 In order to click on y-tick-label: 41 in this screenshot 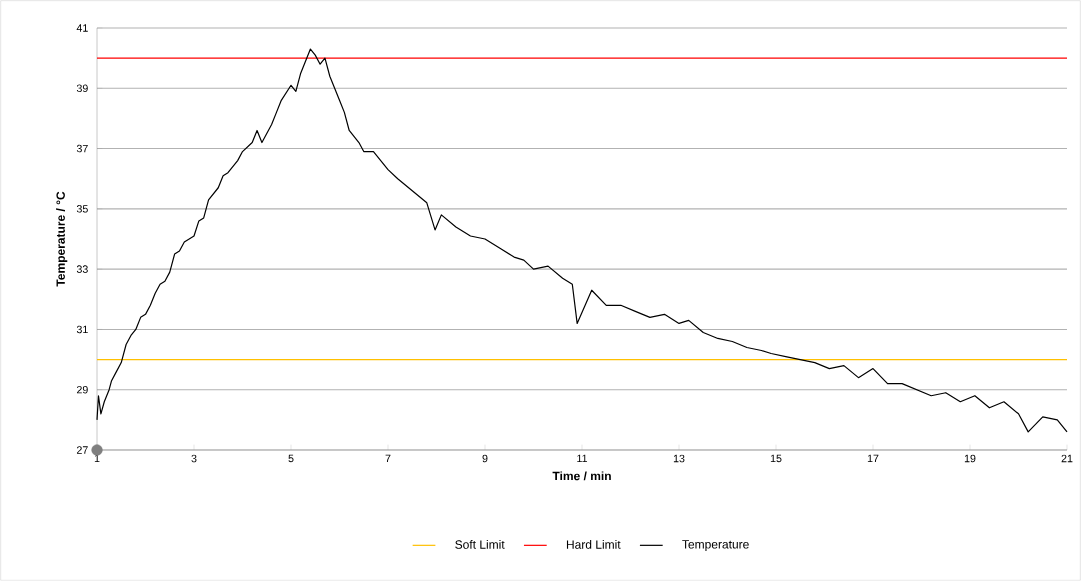, I will do `click(82, 28)`.